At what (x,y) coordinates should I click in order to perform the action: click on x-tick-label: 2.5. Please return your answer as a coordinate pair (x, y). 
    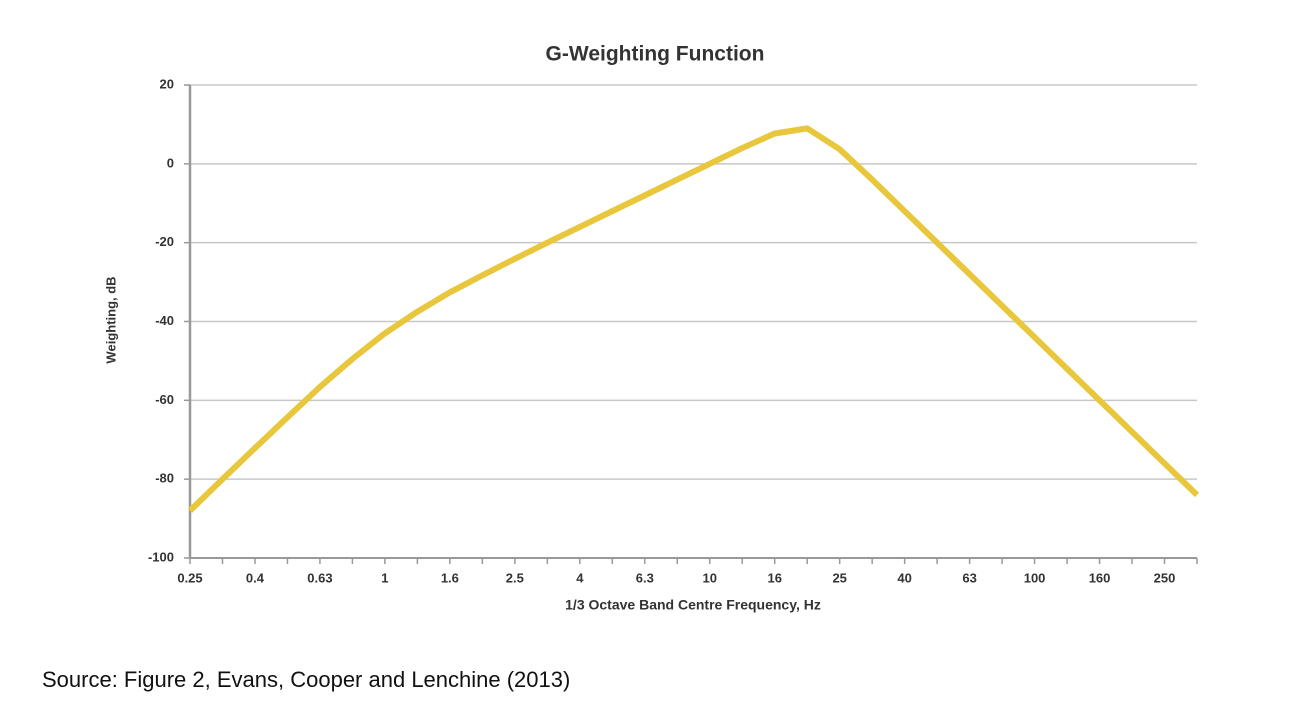
    Looking at the image, I should click on (515, 577).